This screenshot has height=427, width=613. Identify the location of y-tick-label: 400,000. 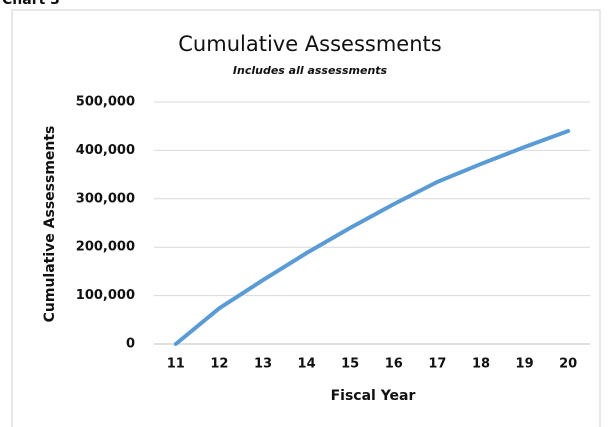
(105, 150).